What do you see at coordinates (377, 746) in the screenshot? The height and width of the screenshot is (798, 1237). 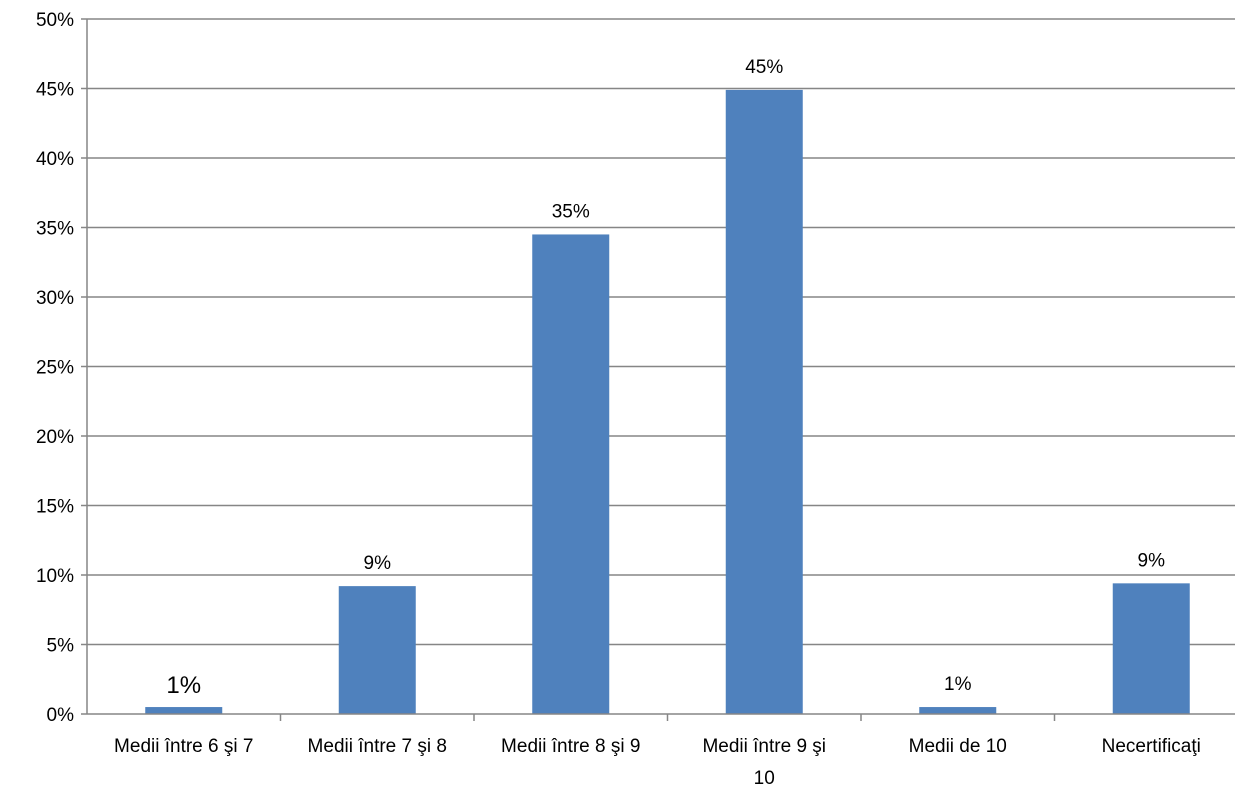 I see `x-tick-label: Medii între 7 şi 8` at bounding box center [377, 746].